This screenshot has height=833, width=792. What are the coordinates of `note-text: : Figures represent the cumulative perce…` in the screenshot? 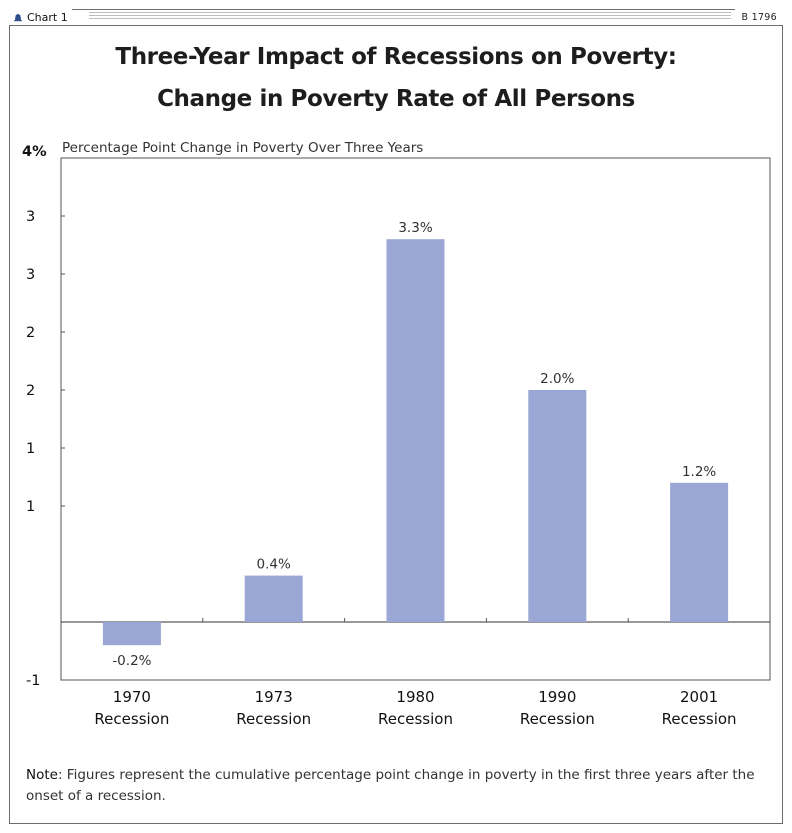 It's located at (390, 785).